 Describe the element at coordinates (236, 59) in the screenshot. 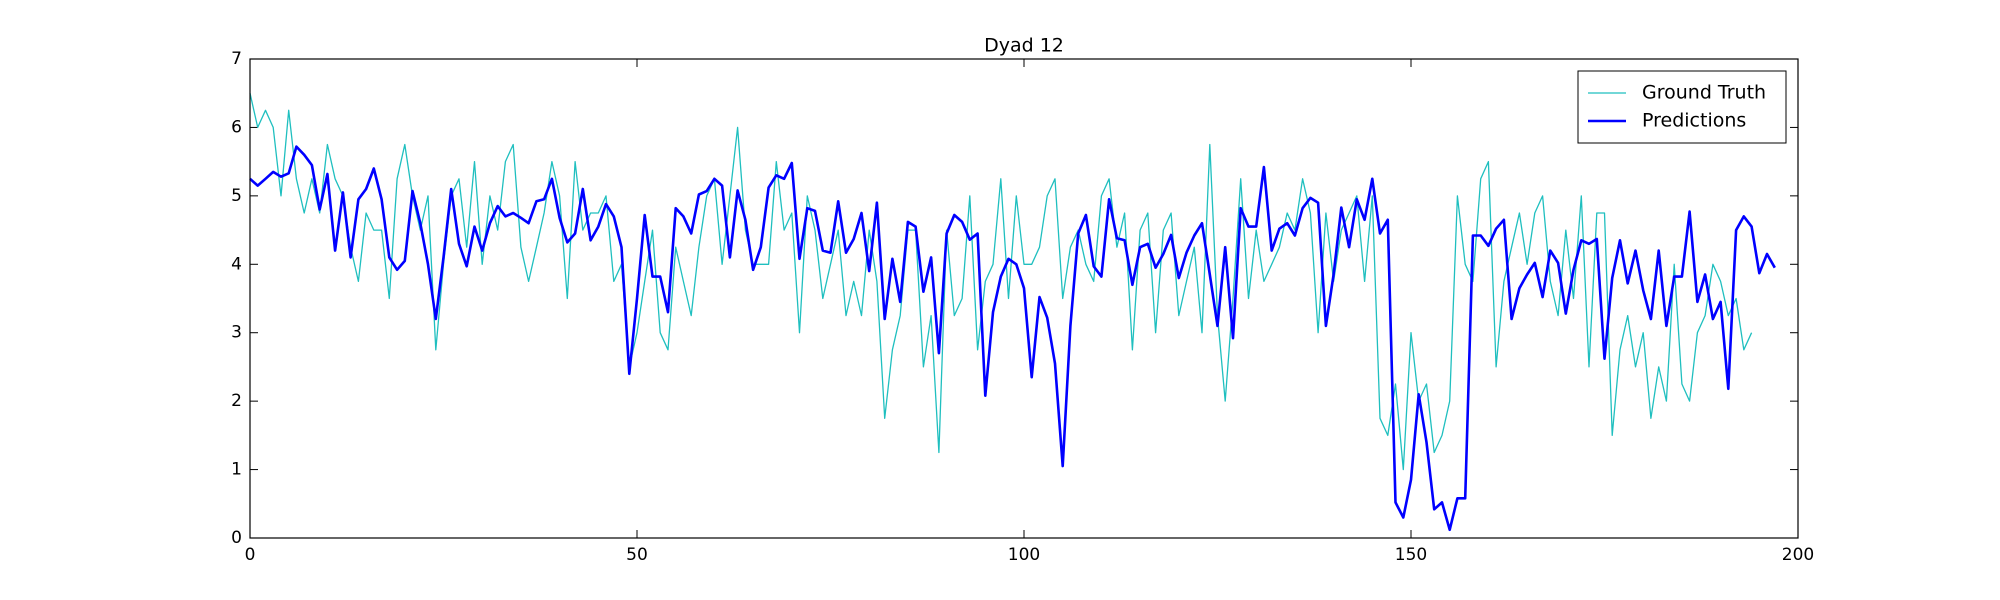

I see `y-tick-label: 7` at that location.